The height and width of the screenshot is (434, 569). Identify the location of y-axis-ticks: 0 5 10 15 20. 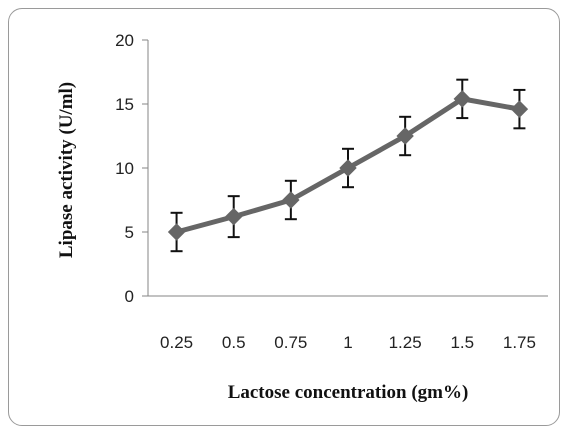
(131, 168).